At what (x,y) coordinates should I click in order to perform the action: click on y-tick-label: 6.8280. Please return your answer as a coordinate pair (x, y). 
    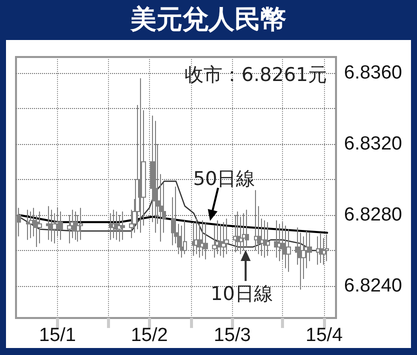
    Looking at the image, I should click on (373, 215).